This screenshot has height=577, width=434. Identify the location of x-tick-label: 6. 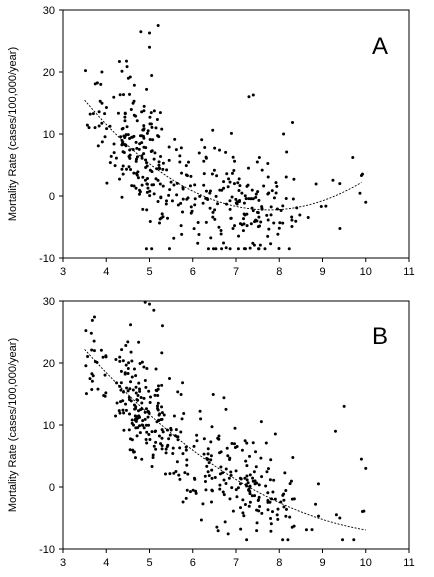
(193, 272).